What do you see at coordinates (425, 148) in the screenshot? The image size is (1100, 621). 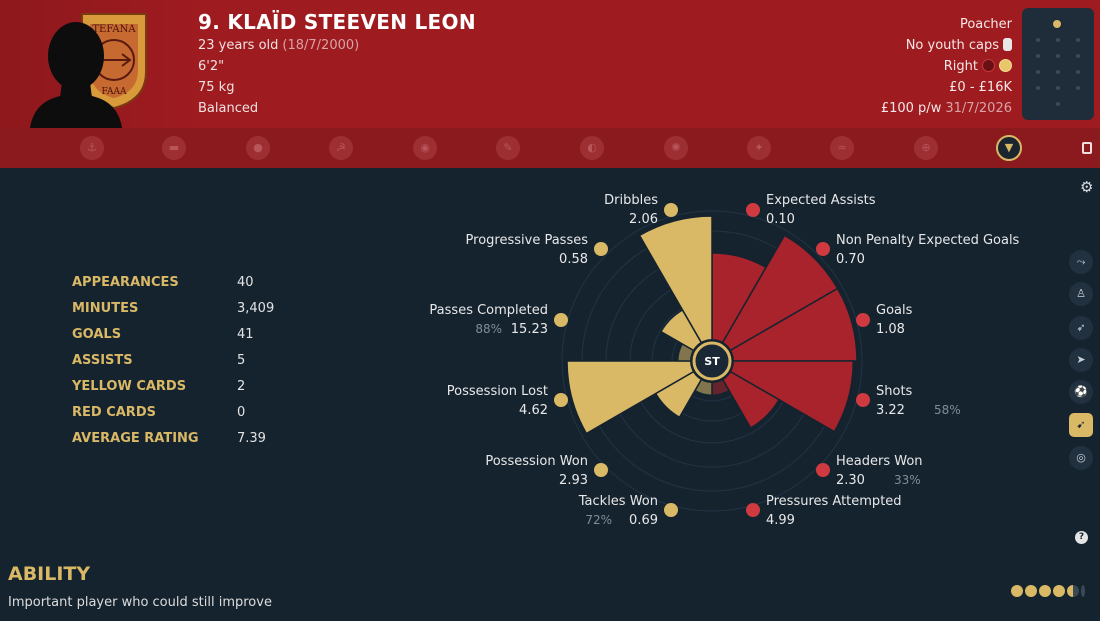 I see `tab-coin: ◉` at bounding box center [425, 148].